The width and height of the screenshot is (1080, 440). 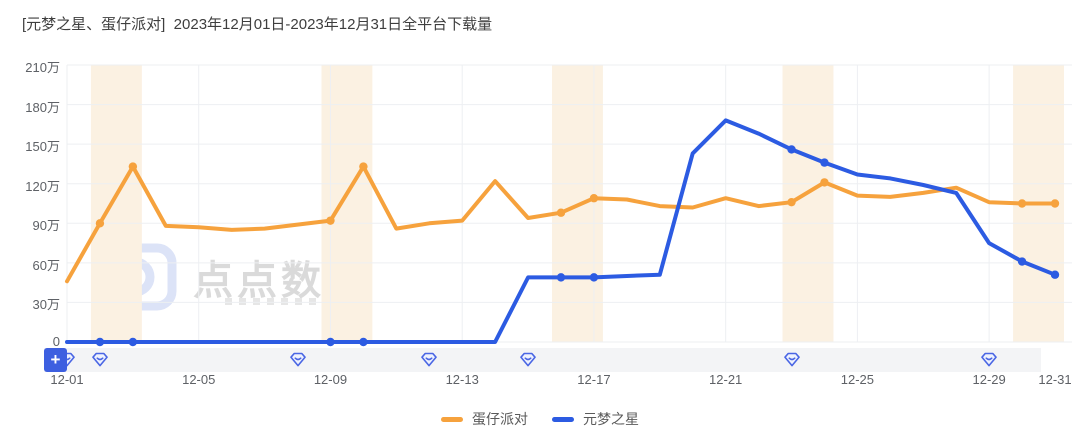 I want to click on legend-item-元梦之星: 元梦之星, so click(x=595, y=419).